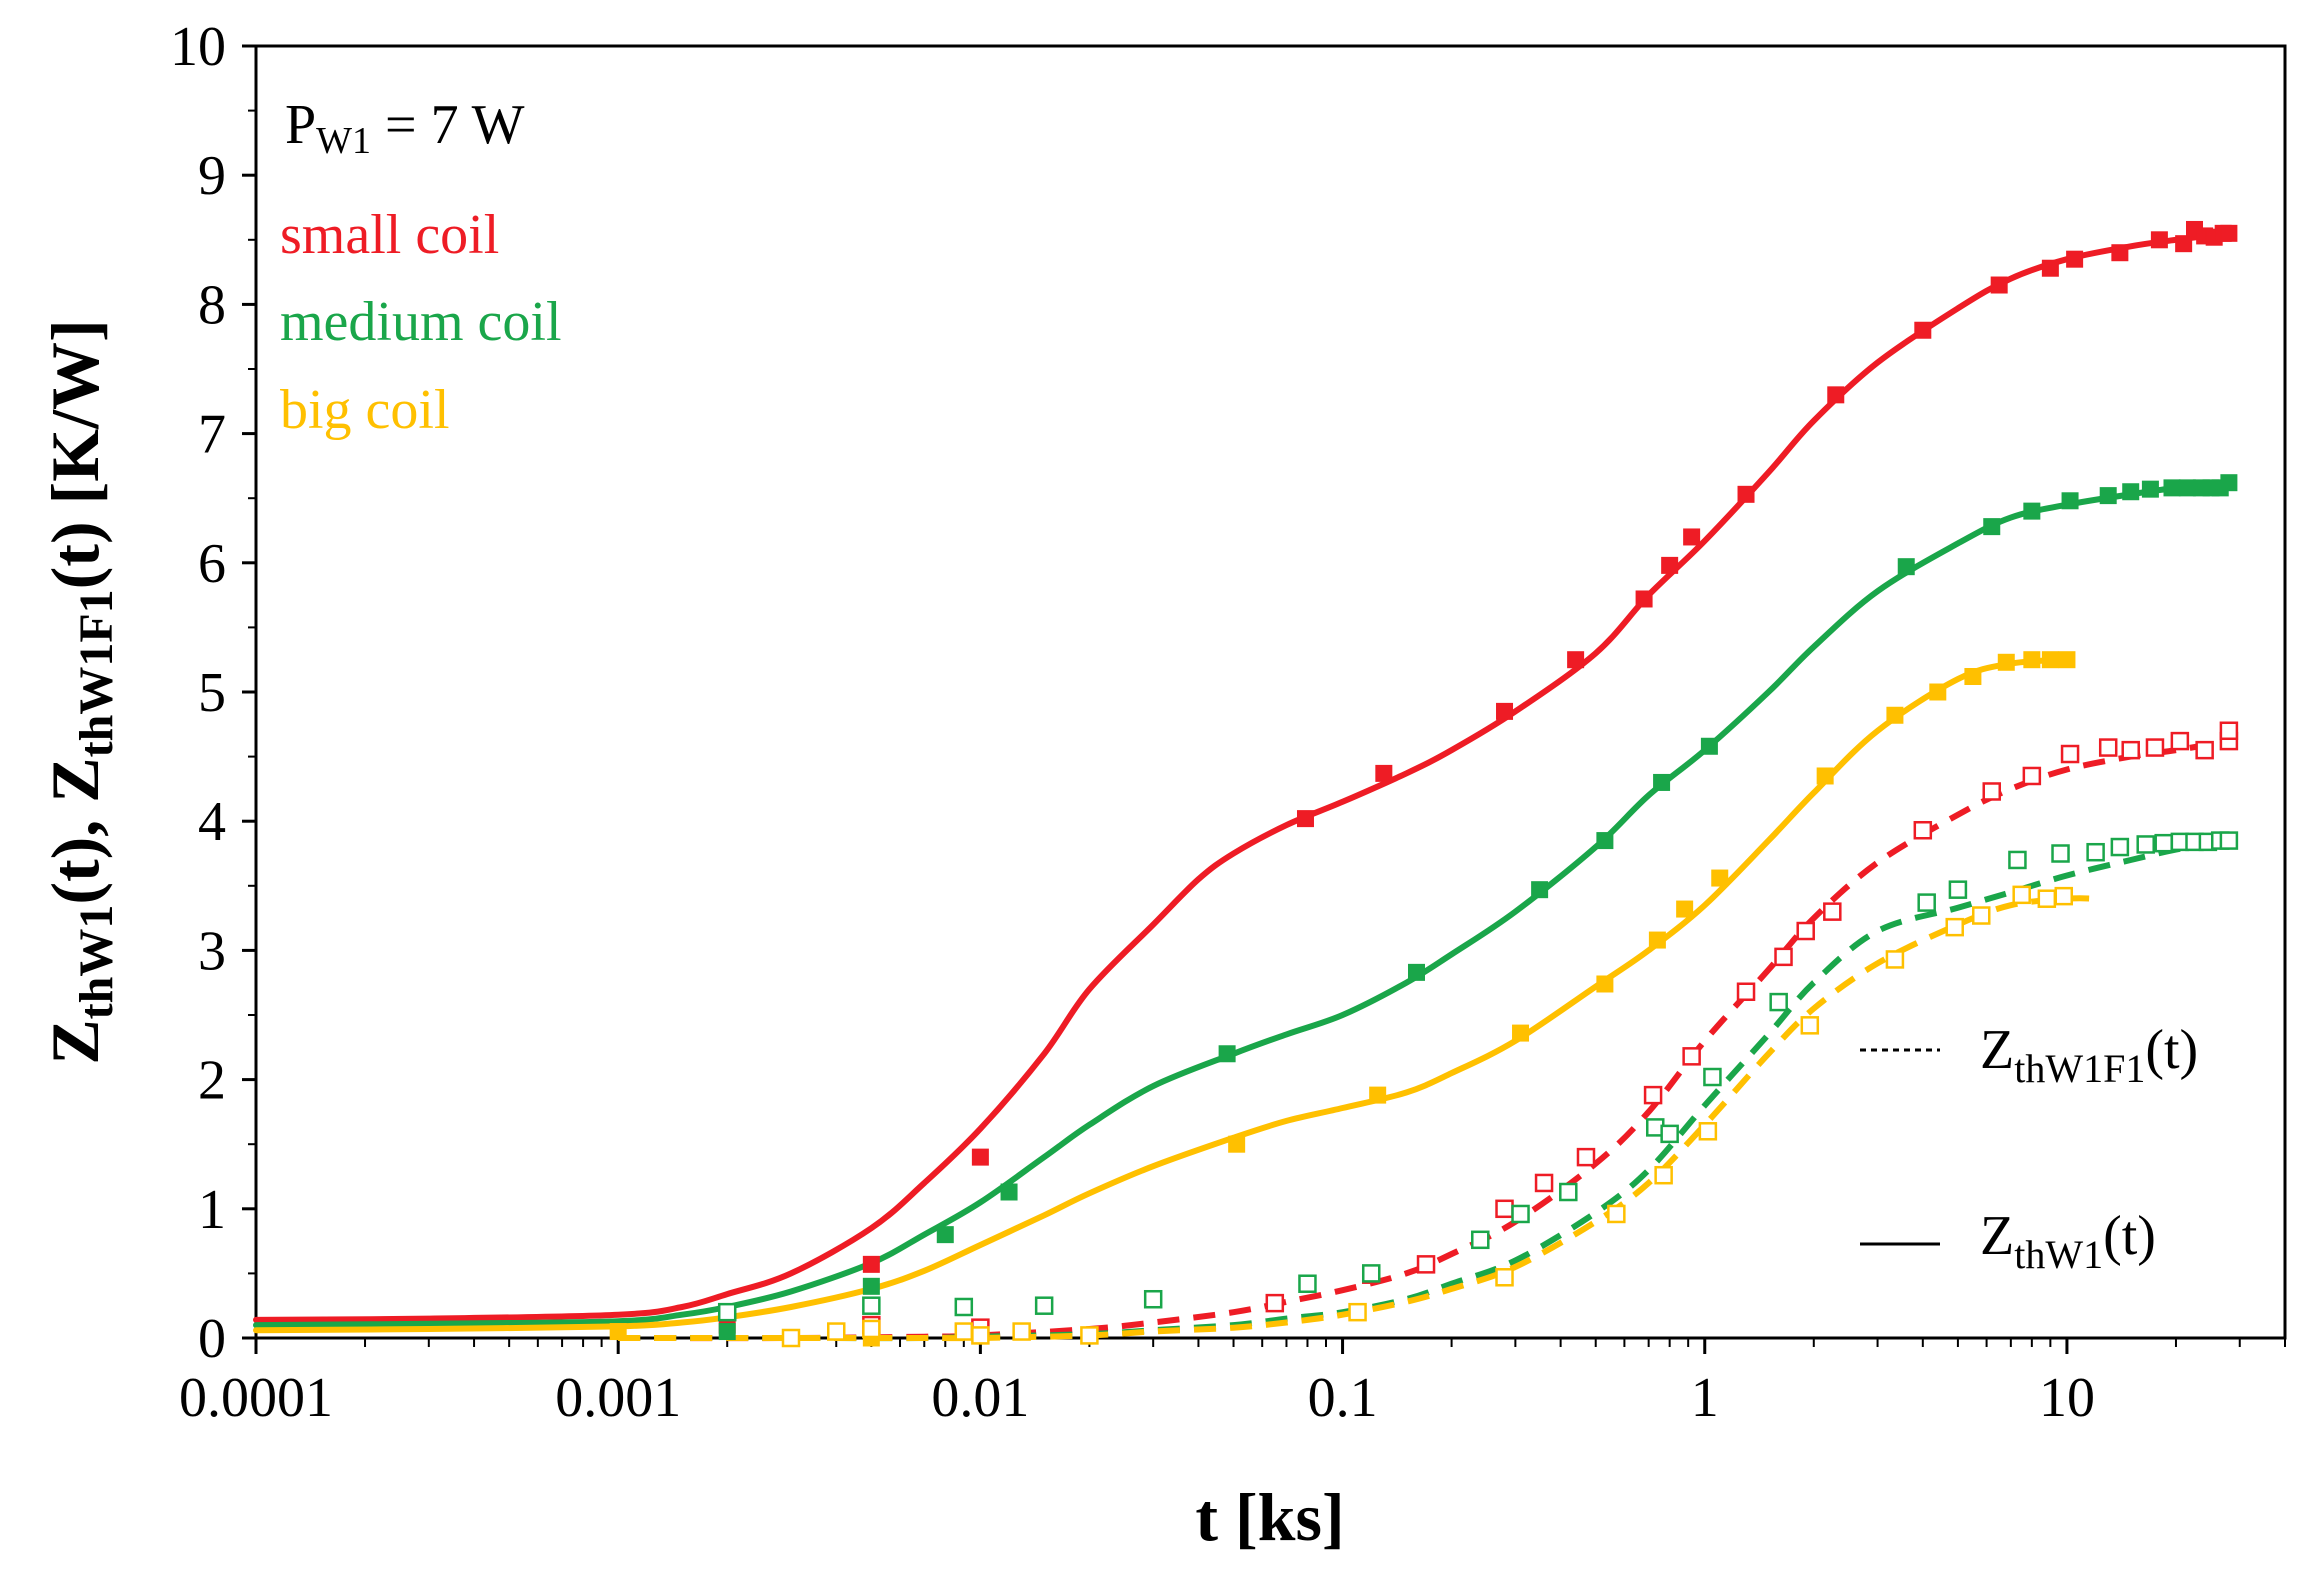 The image size is (2306, 1571). I want to click on x-tick-label: 0.01, so click(980, 1398).